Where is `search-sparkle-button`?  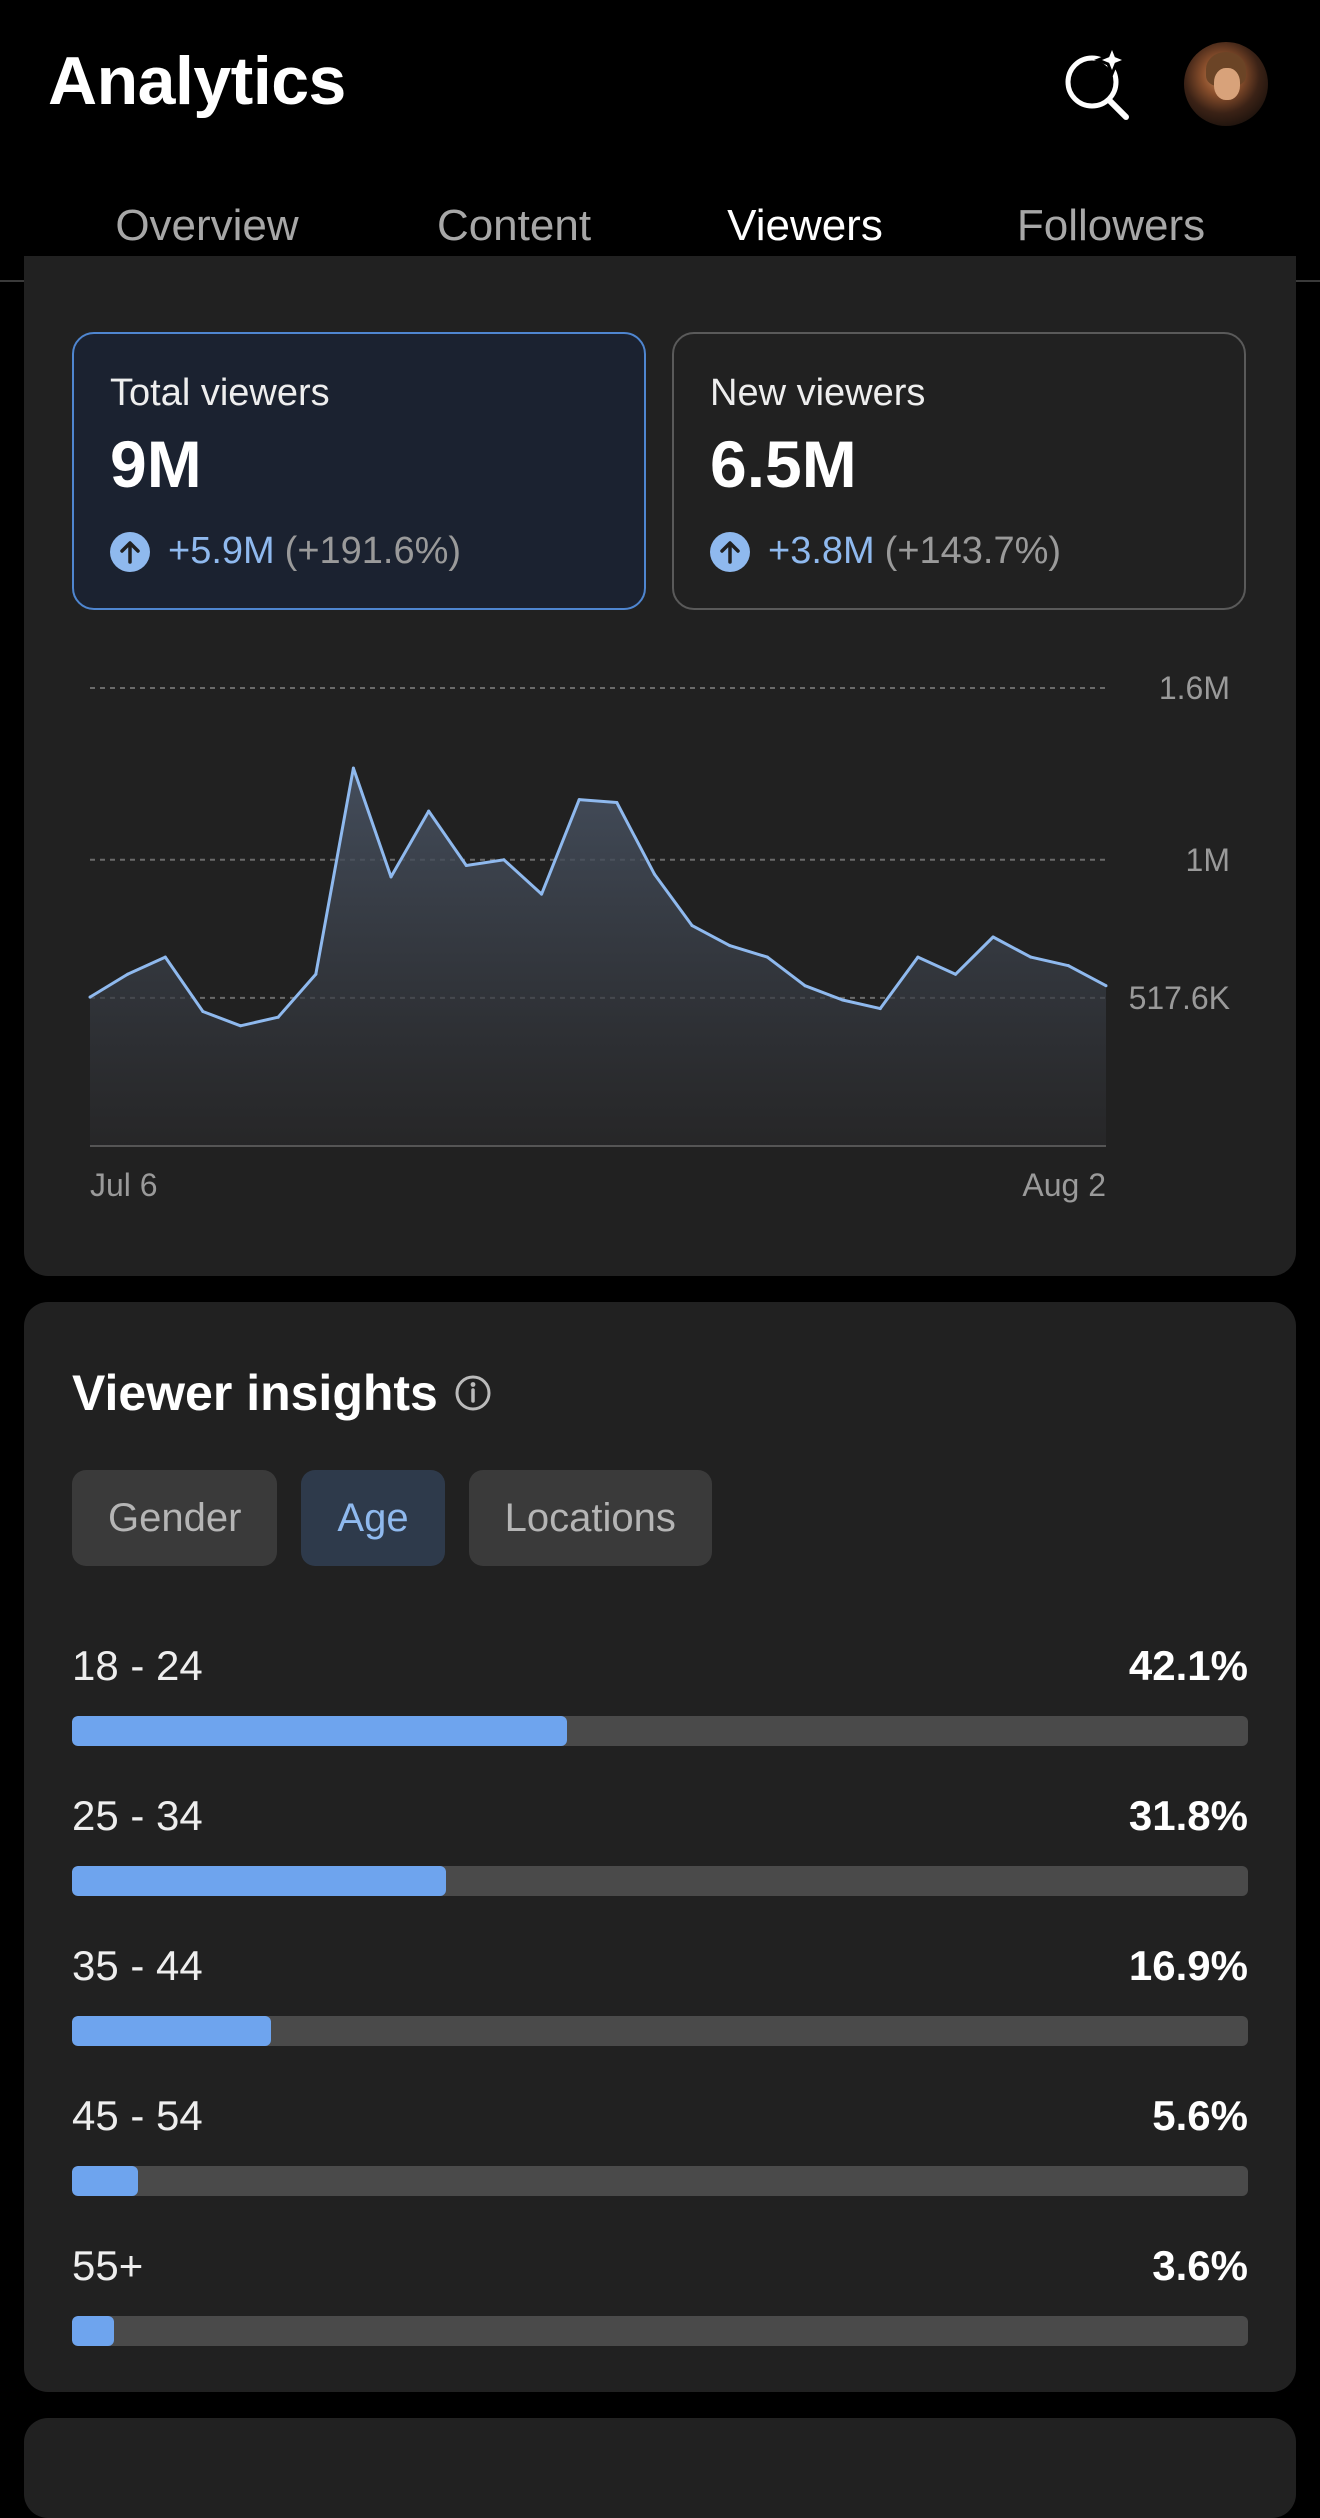
search-sparkle-button is located at coordinates (1098, 82).